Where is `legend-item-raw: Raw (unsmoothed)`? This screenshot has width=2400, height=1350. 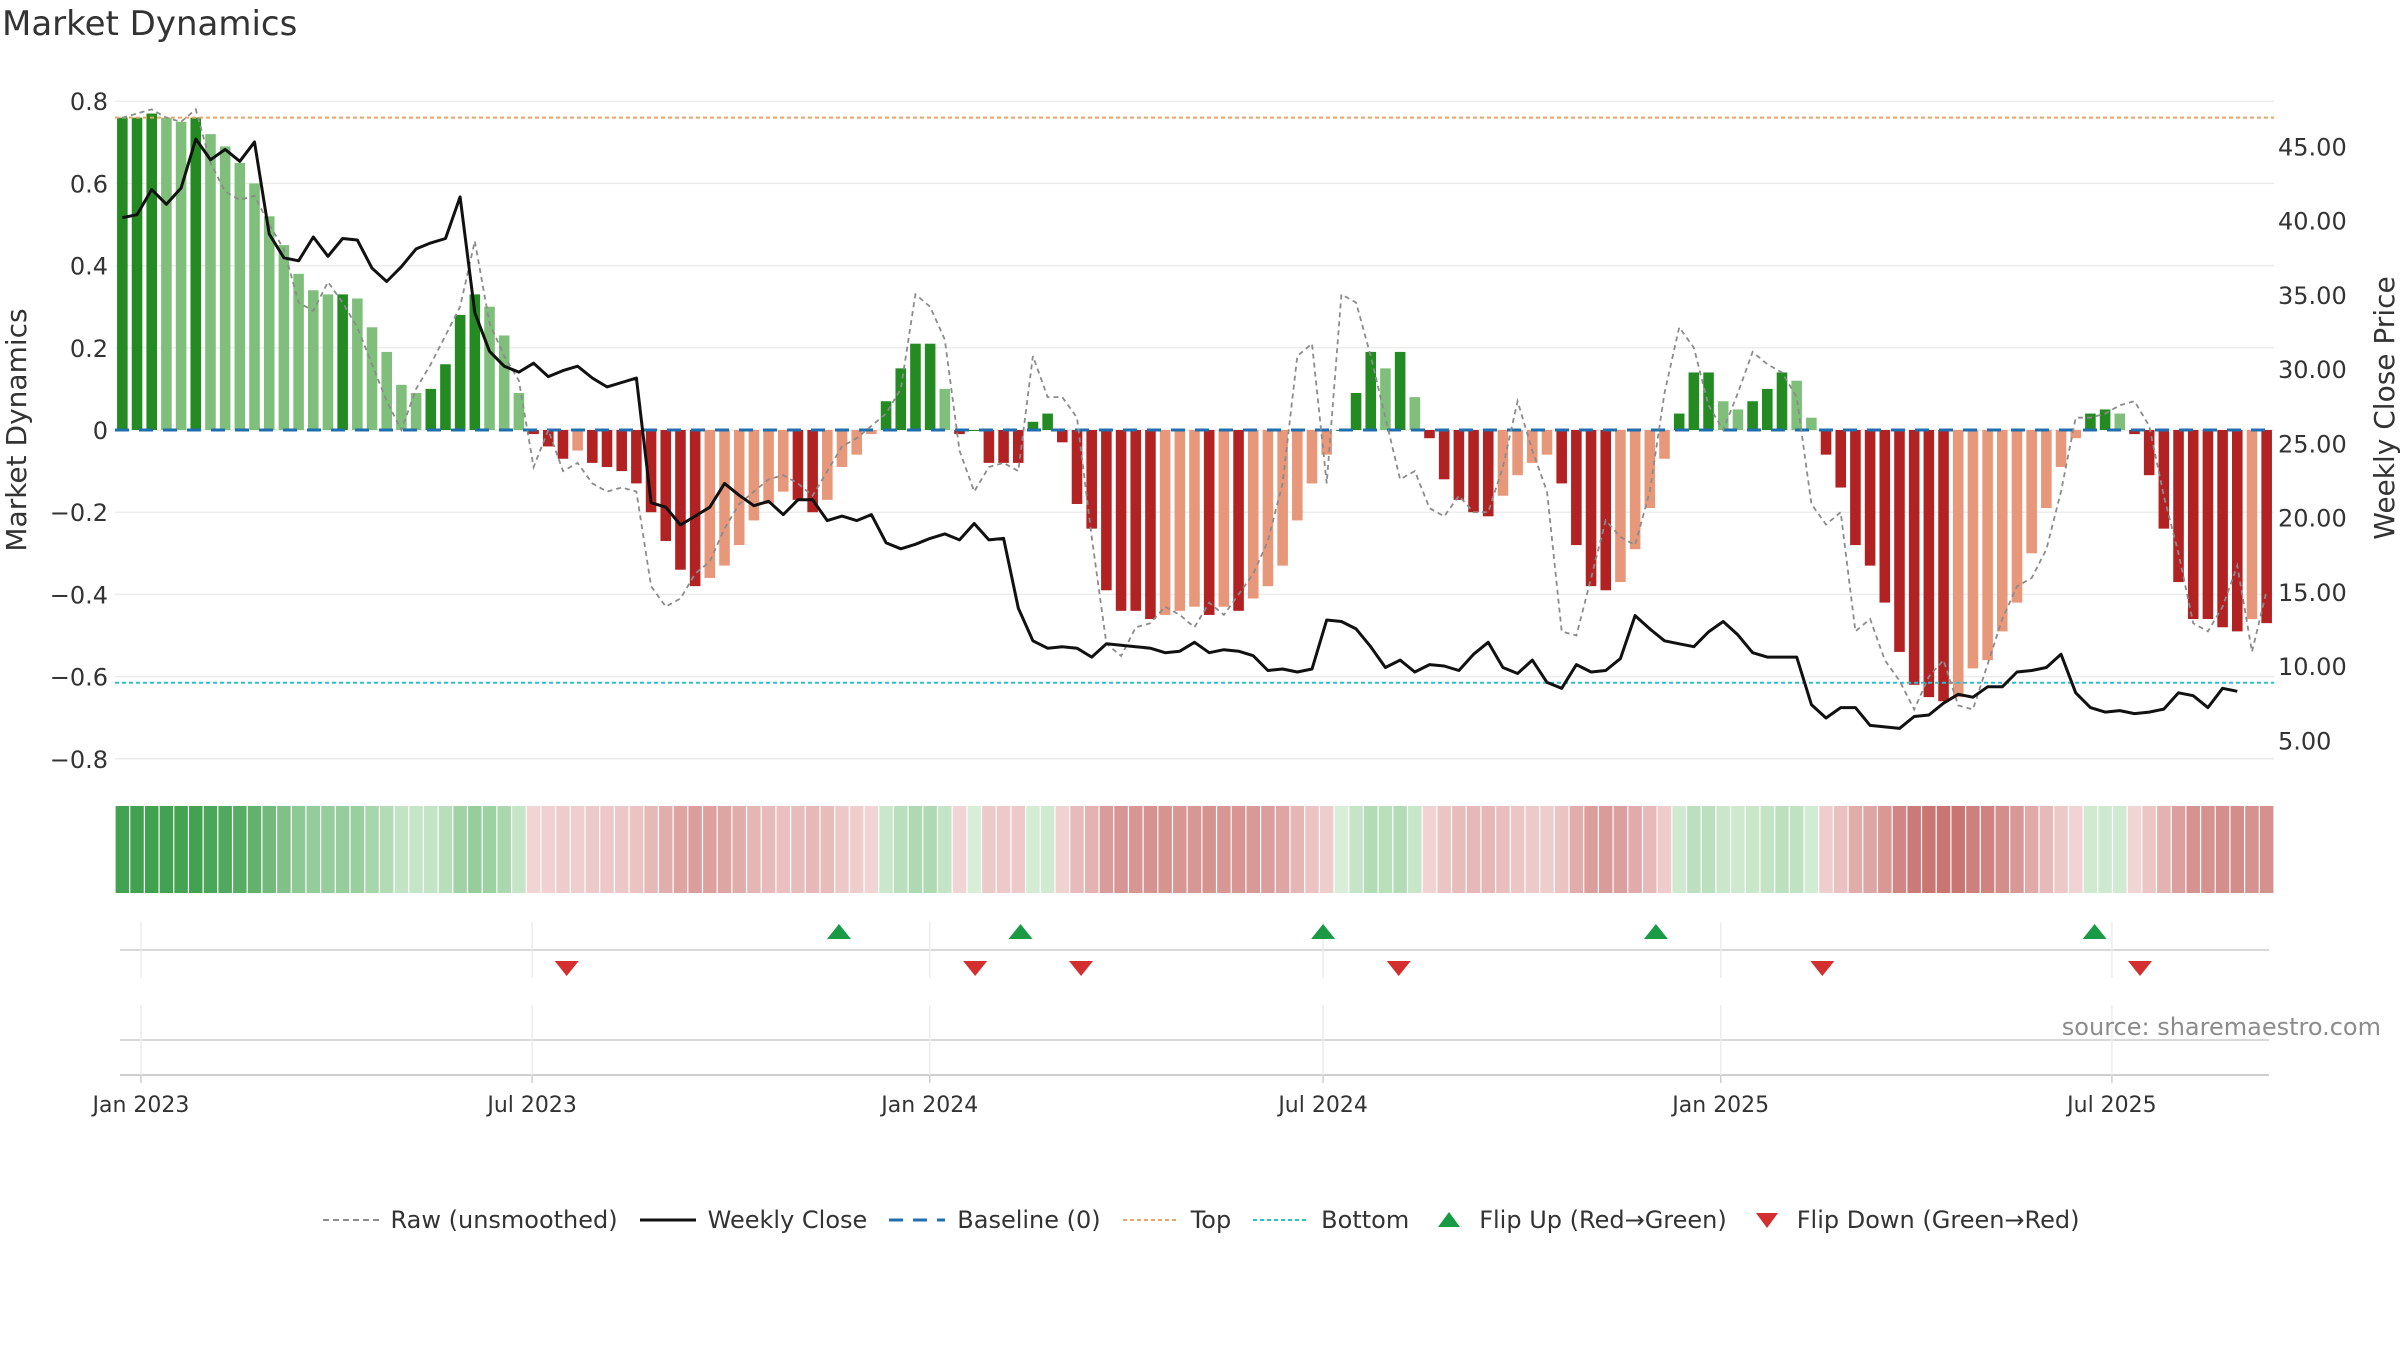 legend-item-raw: Raw (unsmoothed) is located at coordinates (469, 1220).